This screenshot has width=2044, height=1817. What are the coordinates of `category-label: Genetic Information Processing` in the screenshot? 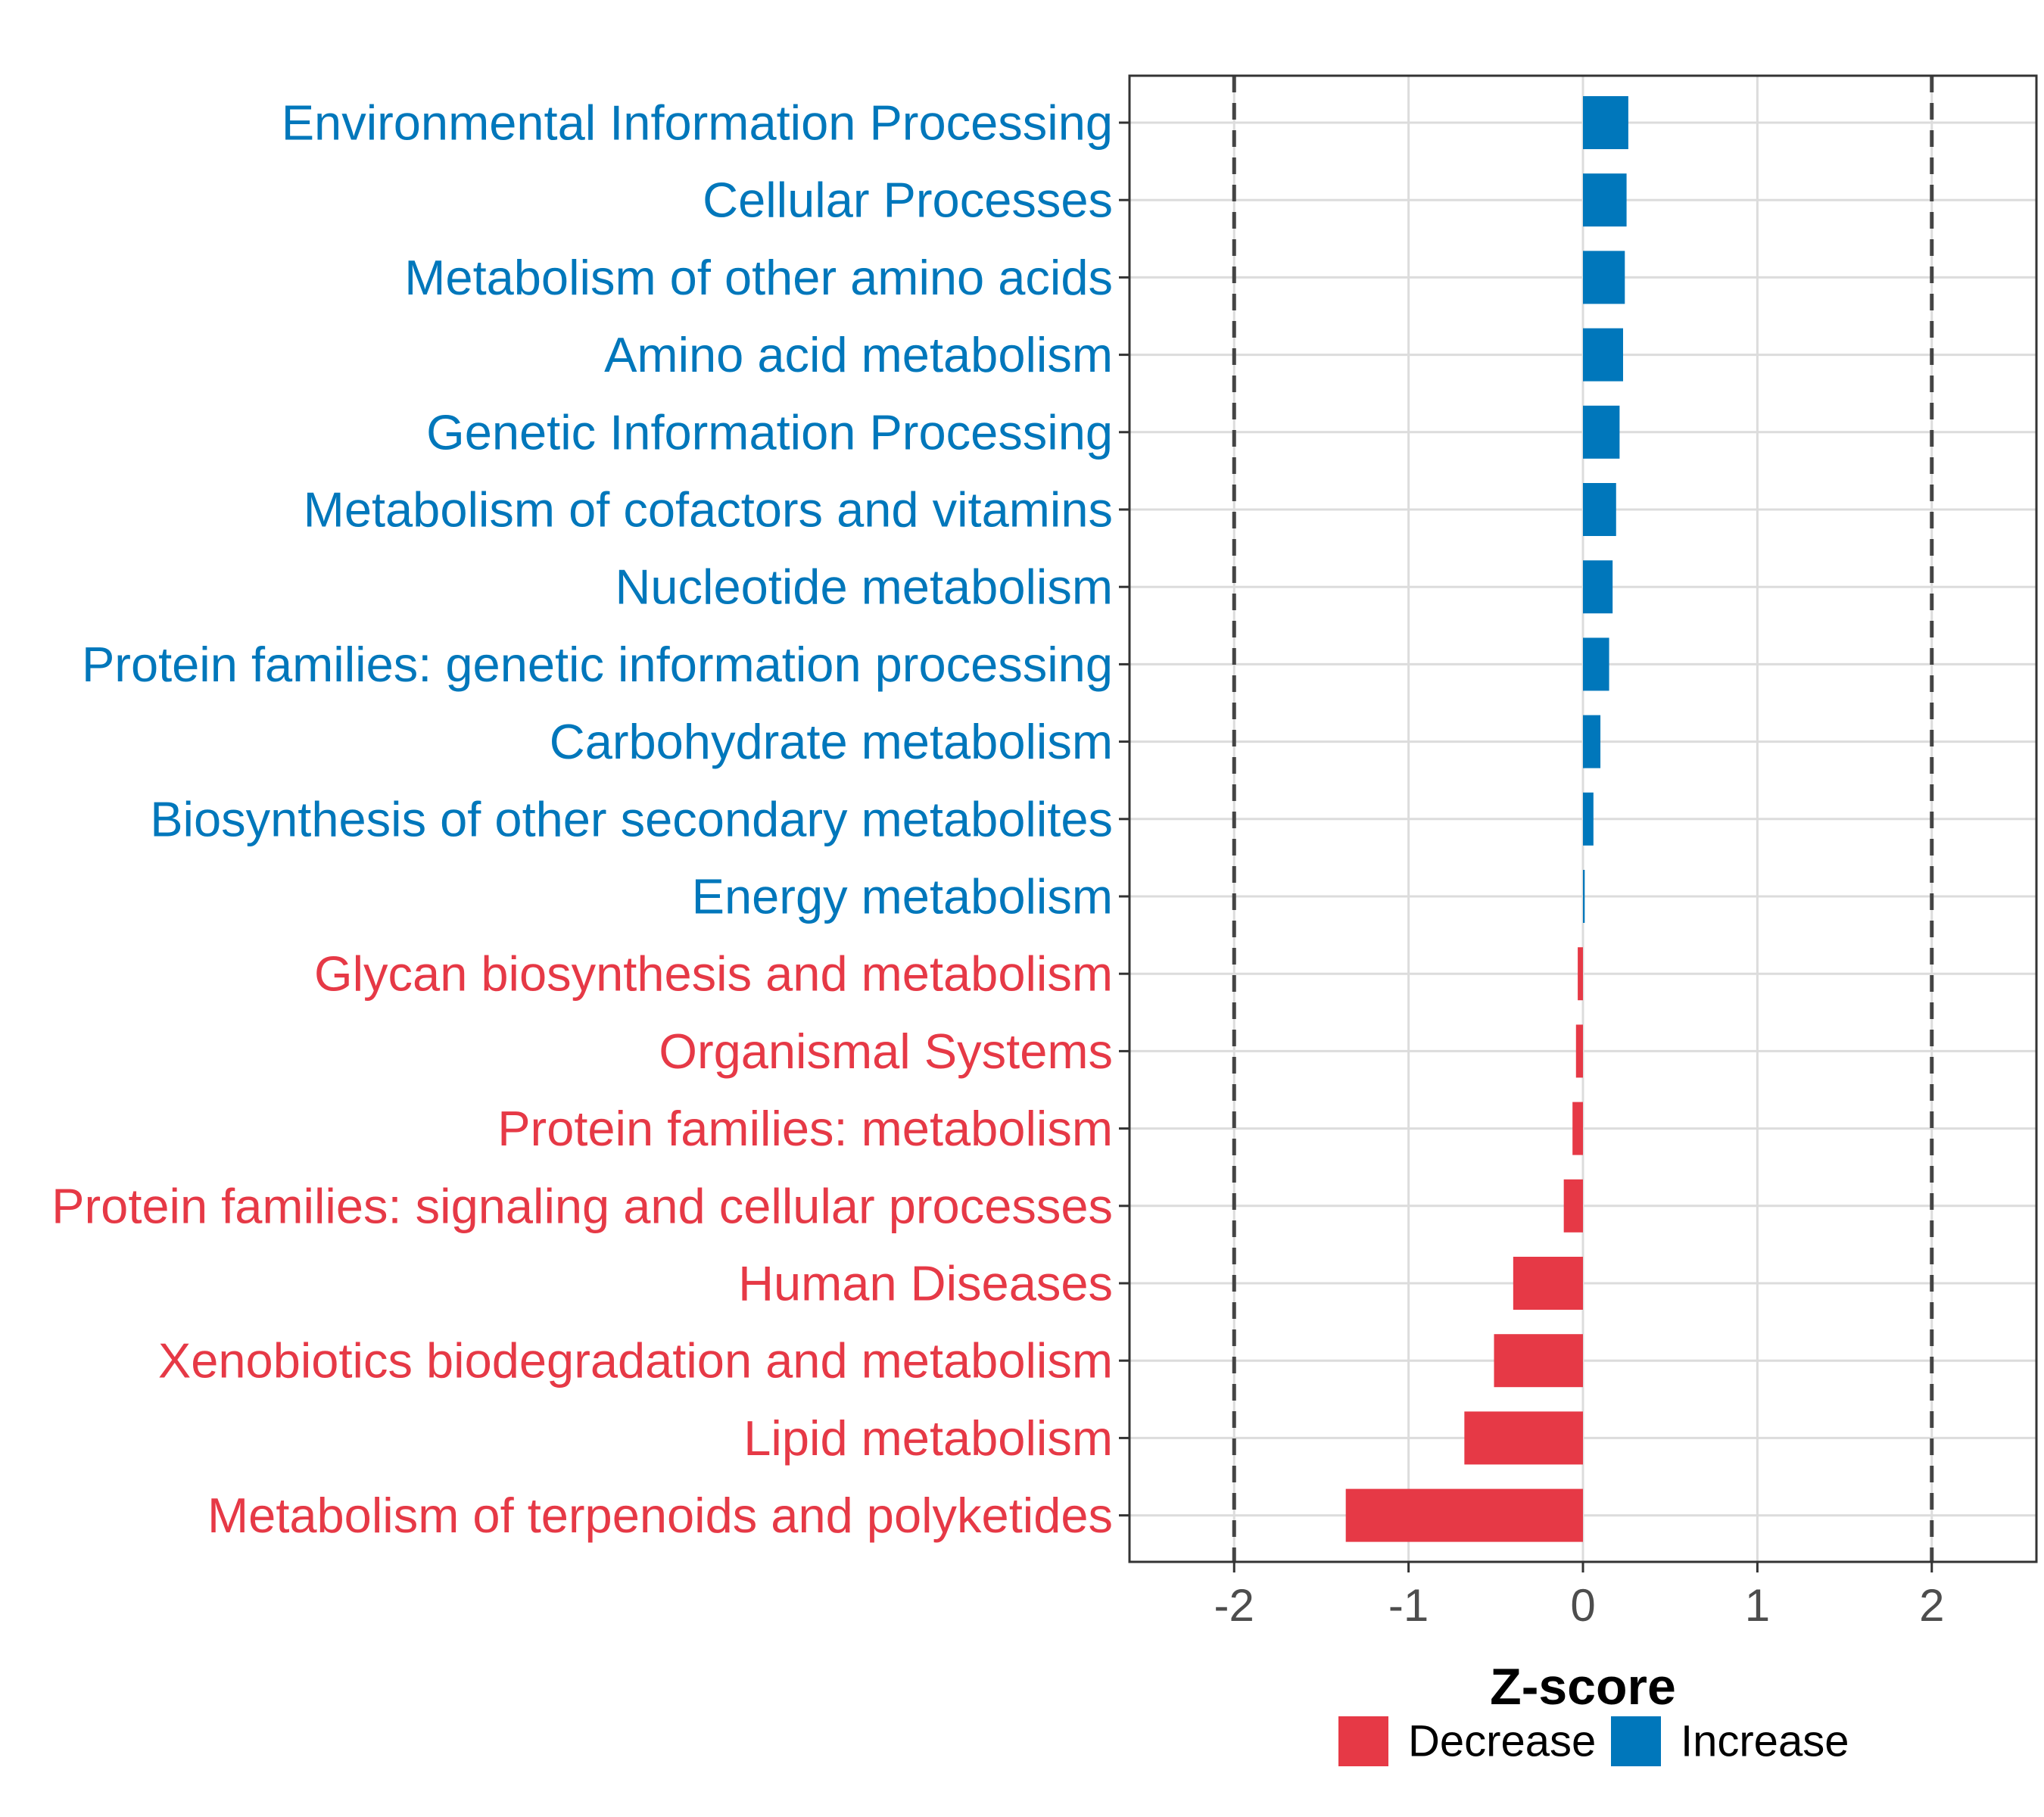 It's located at (769, 432).